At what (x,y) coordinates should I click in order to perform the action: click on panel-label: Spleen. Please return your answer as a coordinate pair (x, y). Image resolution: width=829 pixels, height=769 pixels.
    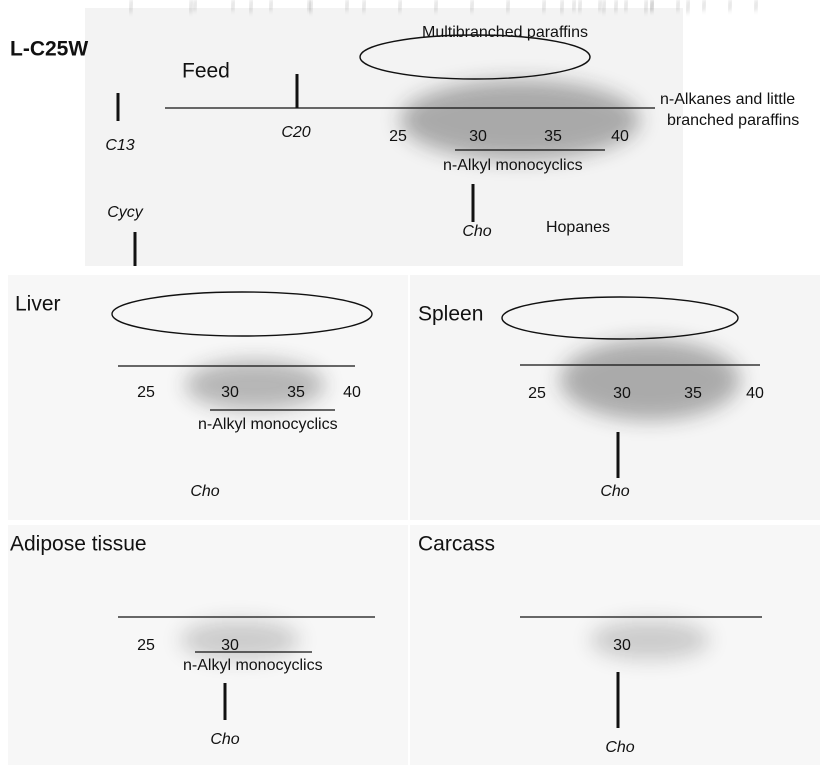
    Looking at the image, I should click on (450, 314).